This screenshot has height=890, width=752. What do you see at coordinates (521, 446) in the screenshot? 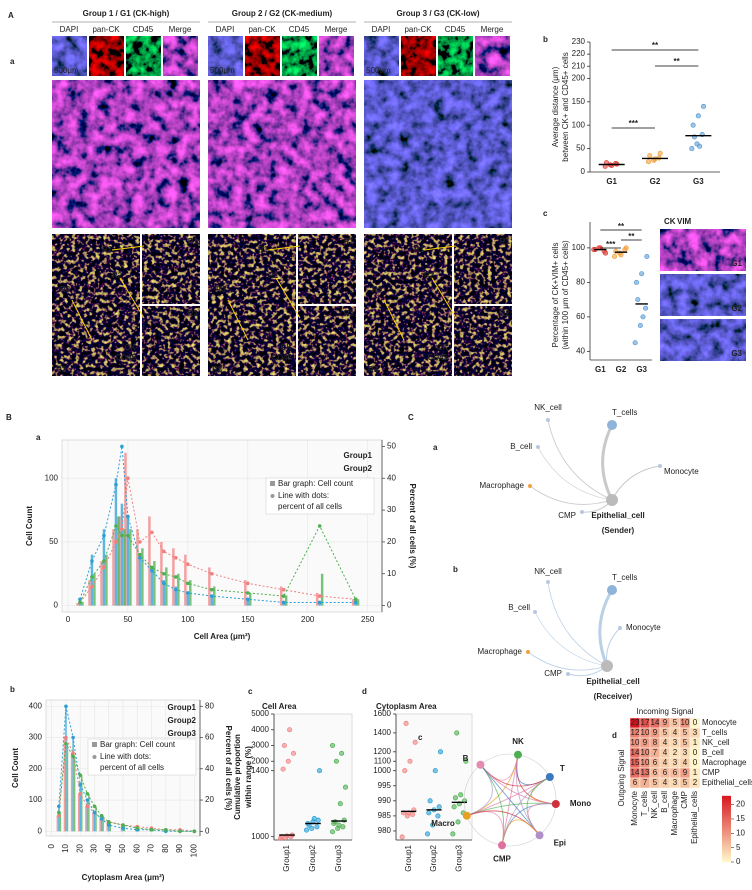
I see `node-label: B_cell` at bounding box center [521, 446].